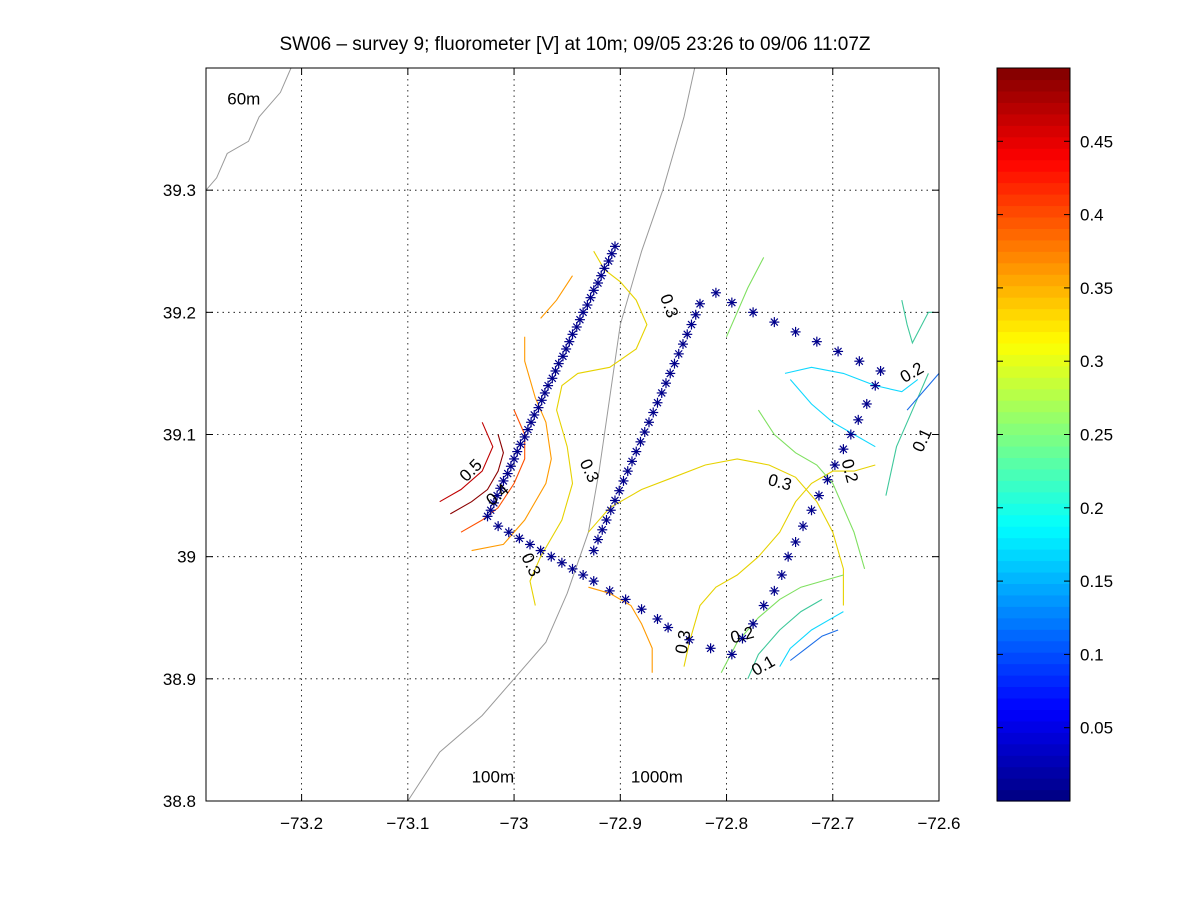 This screenshot has height=901, width=1201. What do you see at coordinates (657, 777) in the screenshot?
I see `isobath-label: 1000m` at bounding box center [657, 777].